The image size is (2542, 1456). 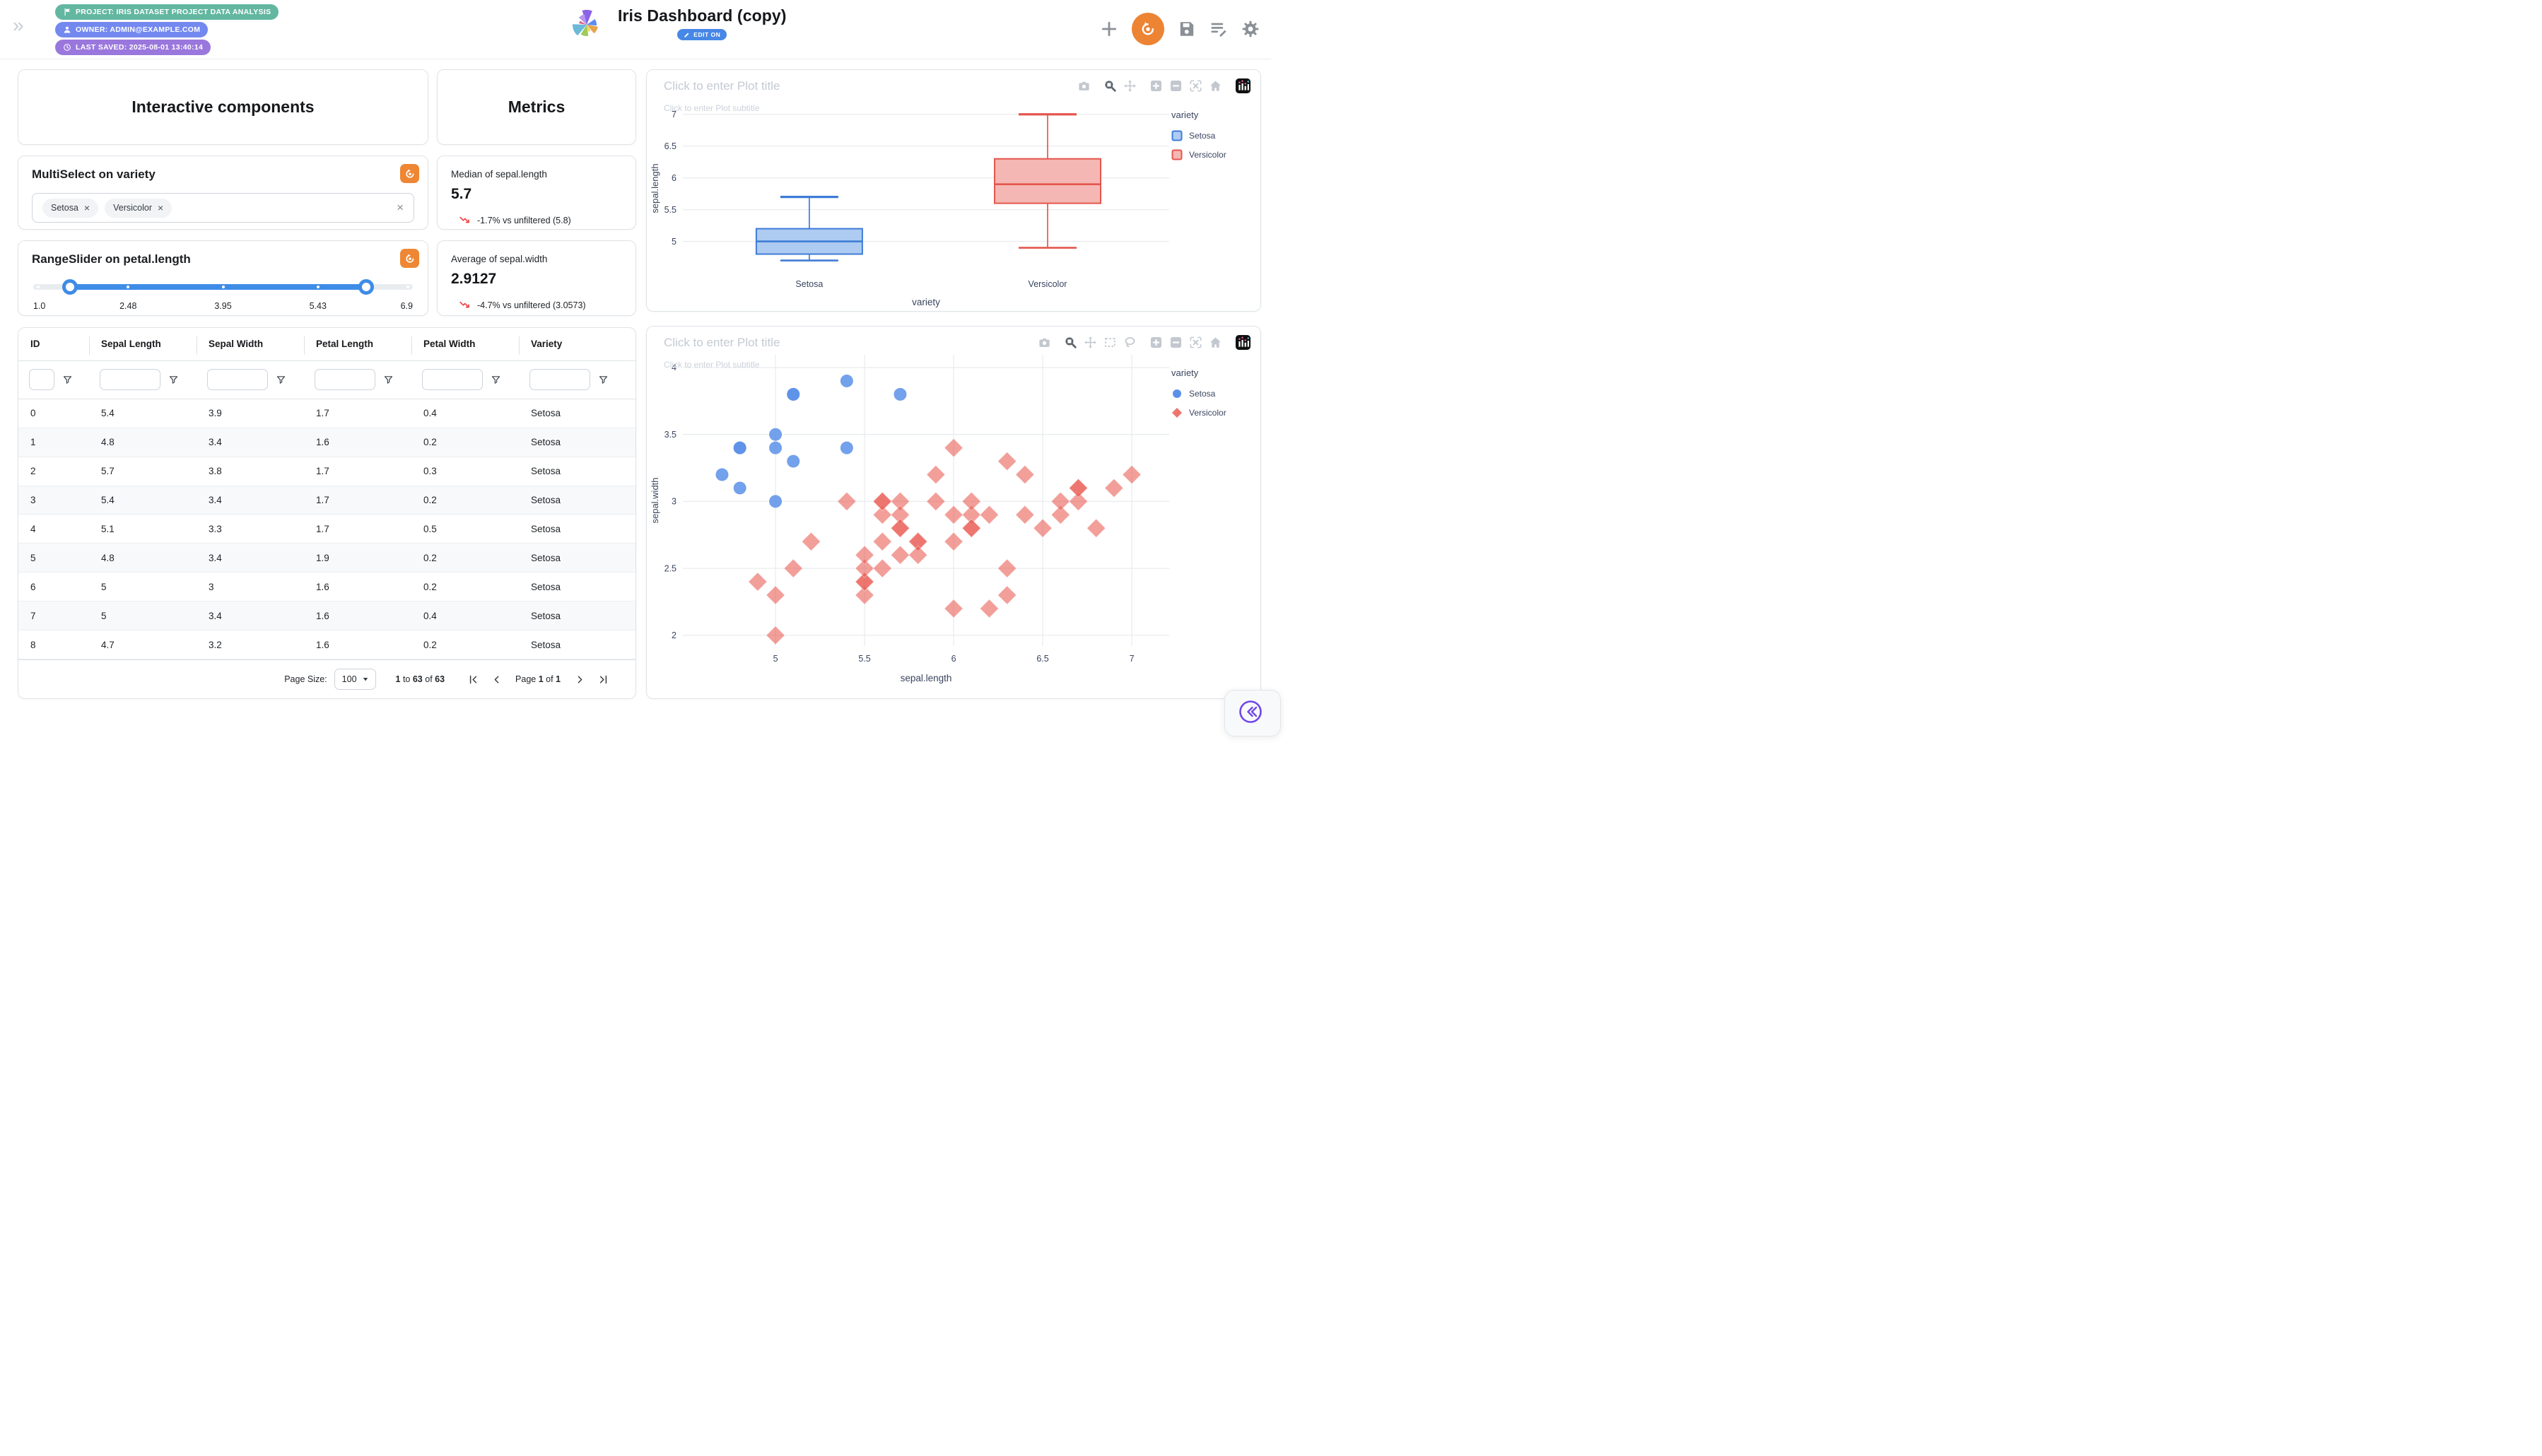 I want to click on modebar-lasso-icon, so click(x=1130, y=343).